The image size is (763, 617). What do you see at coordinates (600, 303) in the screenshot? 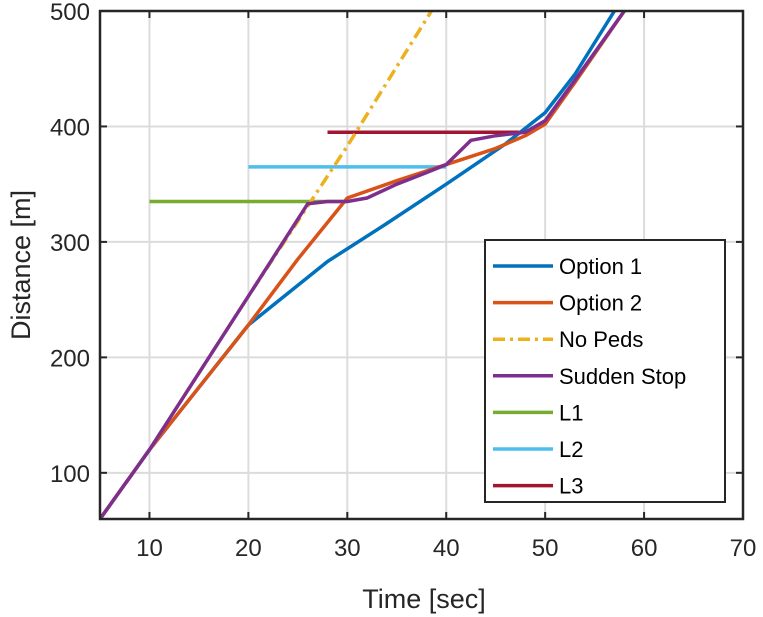
I see `legend-label: Option 2` at bounding box center [600, 303].